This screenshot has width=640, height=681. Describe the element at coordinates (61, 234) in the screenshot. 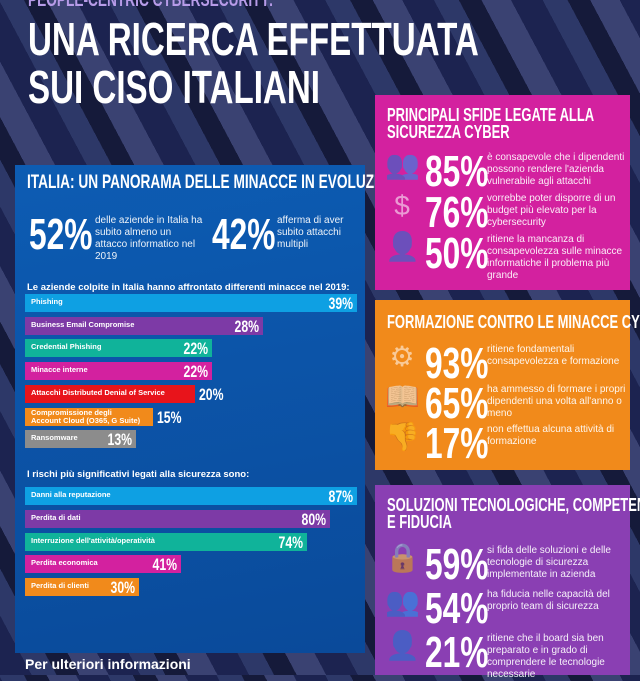

I see `stat-value: 52%` at that location.